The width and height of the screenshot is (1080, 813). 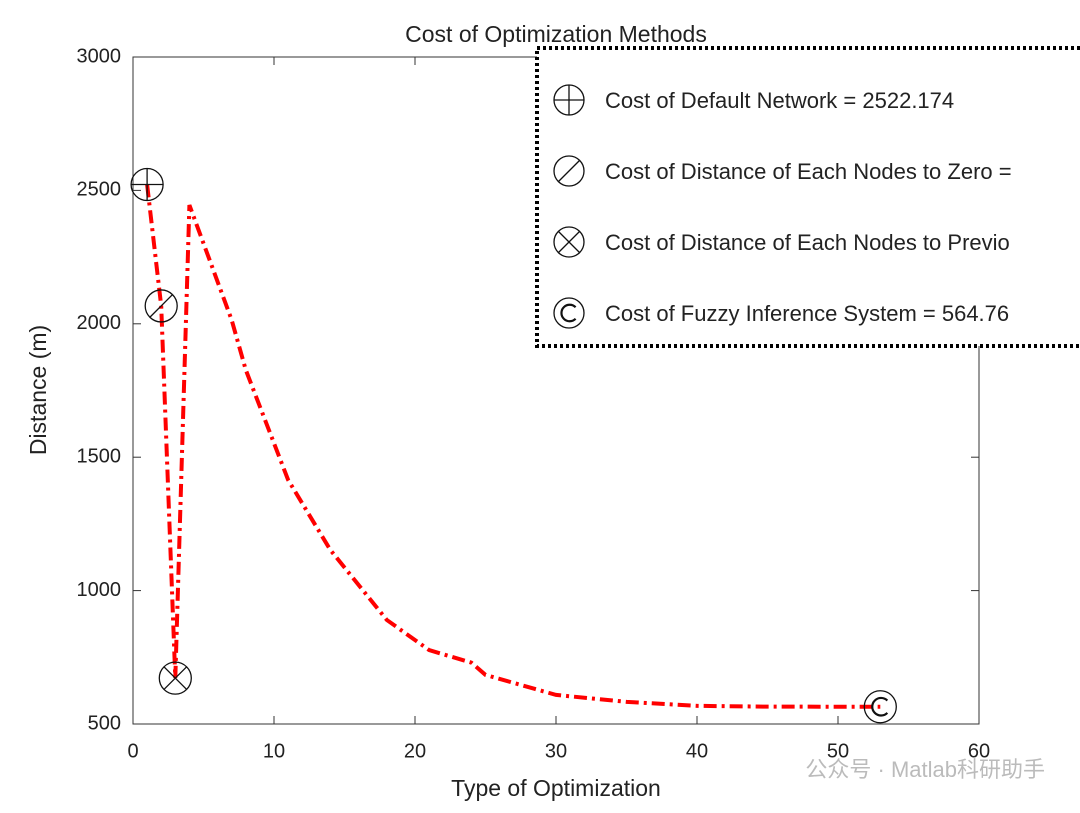 I want to click on x-tick-label: 60, so click(x=979, y=751).